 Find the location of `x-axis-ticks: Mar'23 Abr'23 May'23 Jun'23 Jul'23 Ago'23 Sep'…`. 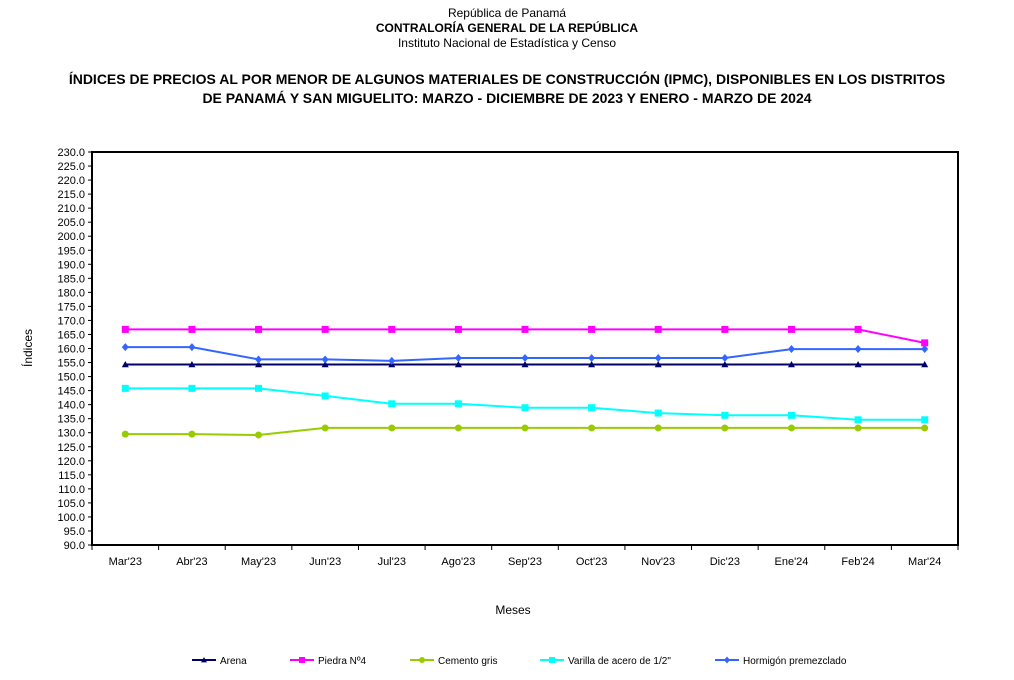

x-axis-ticks: Mar'23 Abr'23 May'23 Jun'23 Jul'23 Ago'23 Sep'… is located at coordinates (525, 556).